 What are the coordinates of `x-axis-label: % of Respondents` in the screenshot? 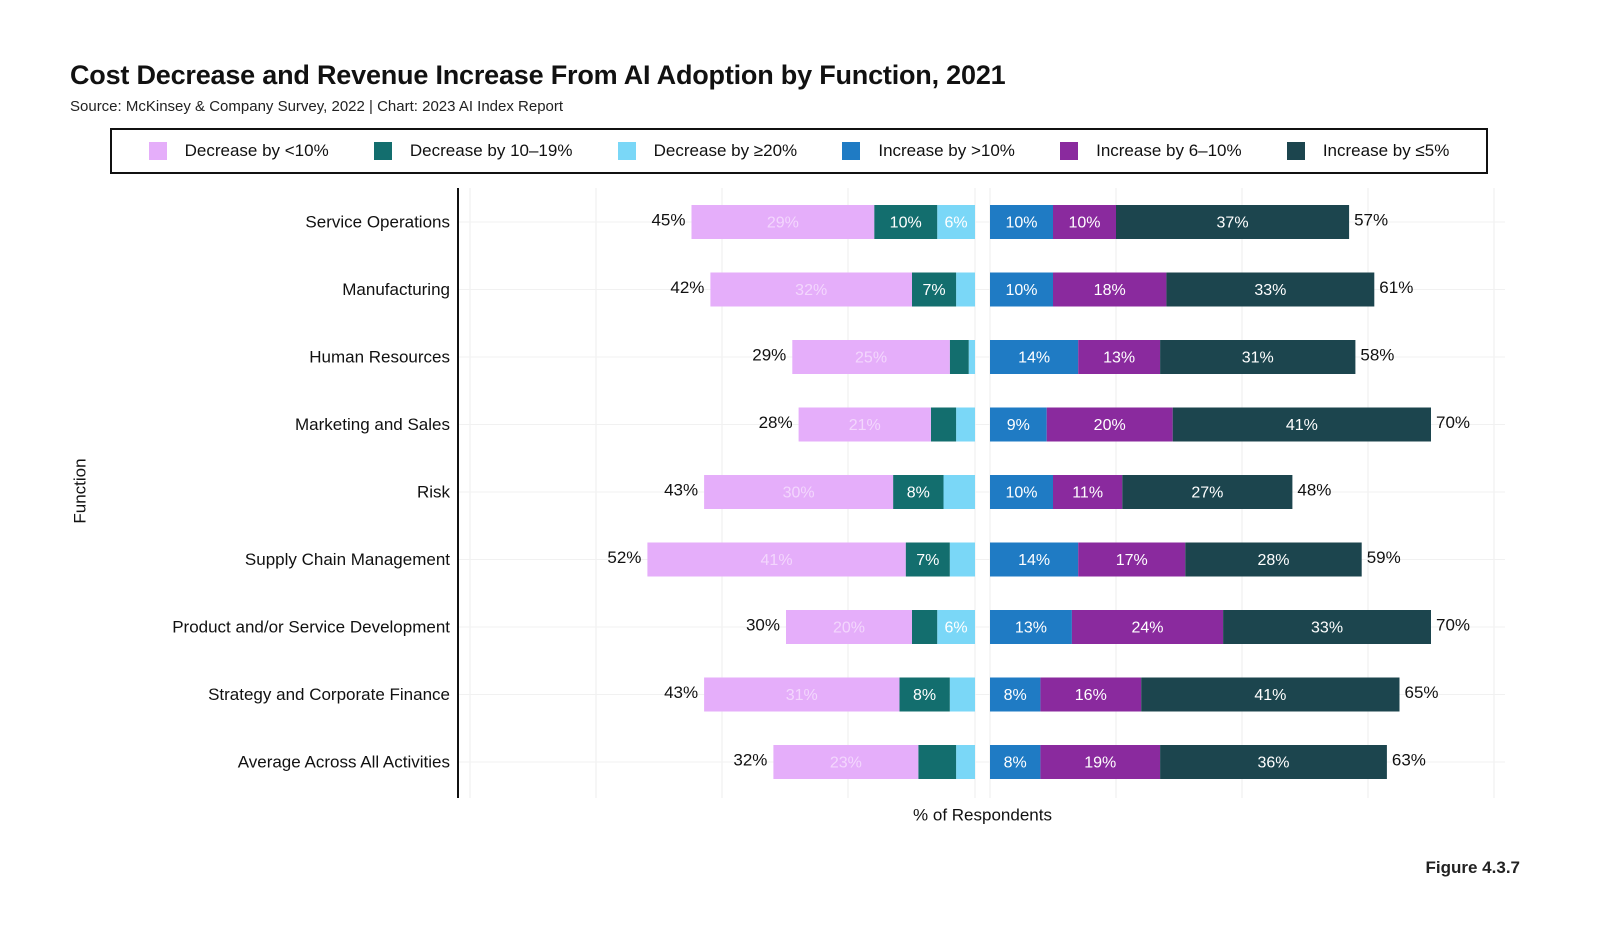 It's located at (982, 815).